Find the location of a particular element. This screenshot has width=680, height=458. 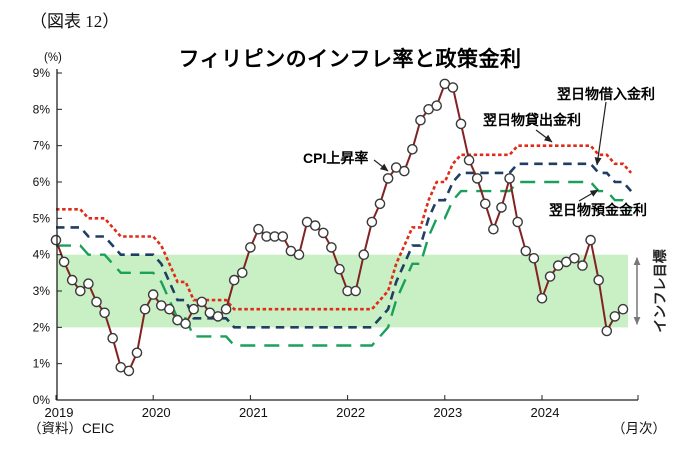

cpi-annotation-arrow is located at coordinates (381, 165).